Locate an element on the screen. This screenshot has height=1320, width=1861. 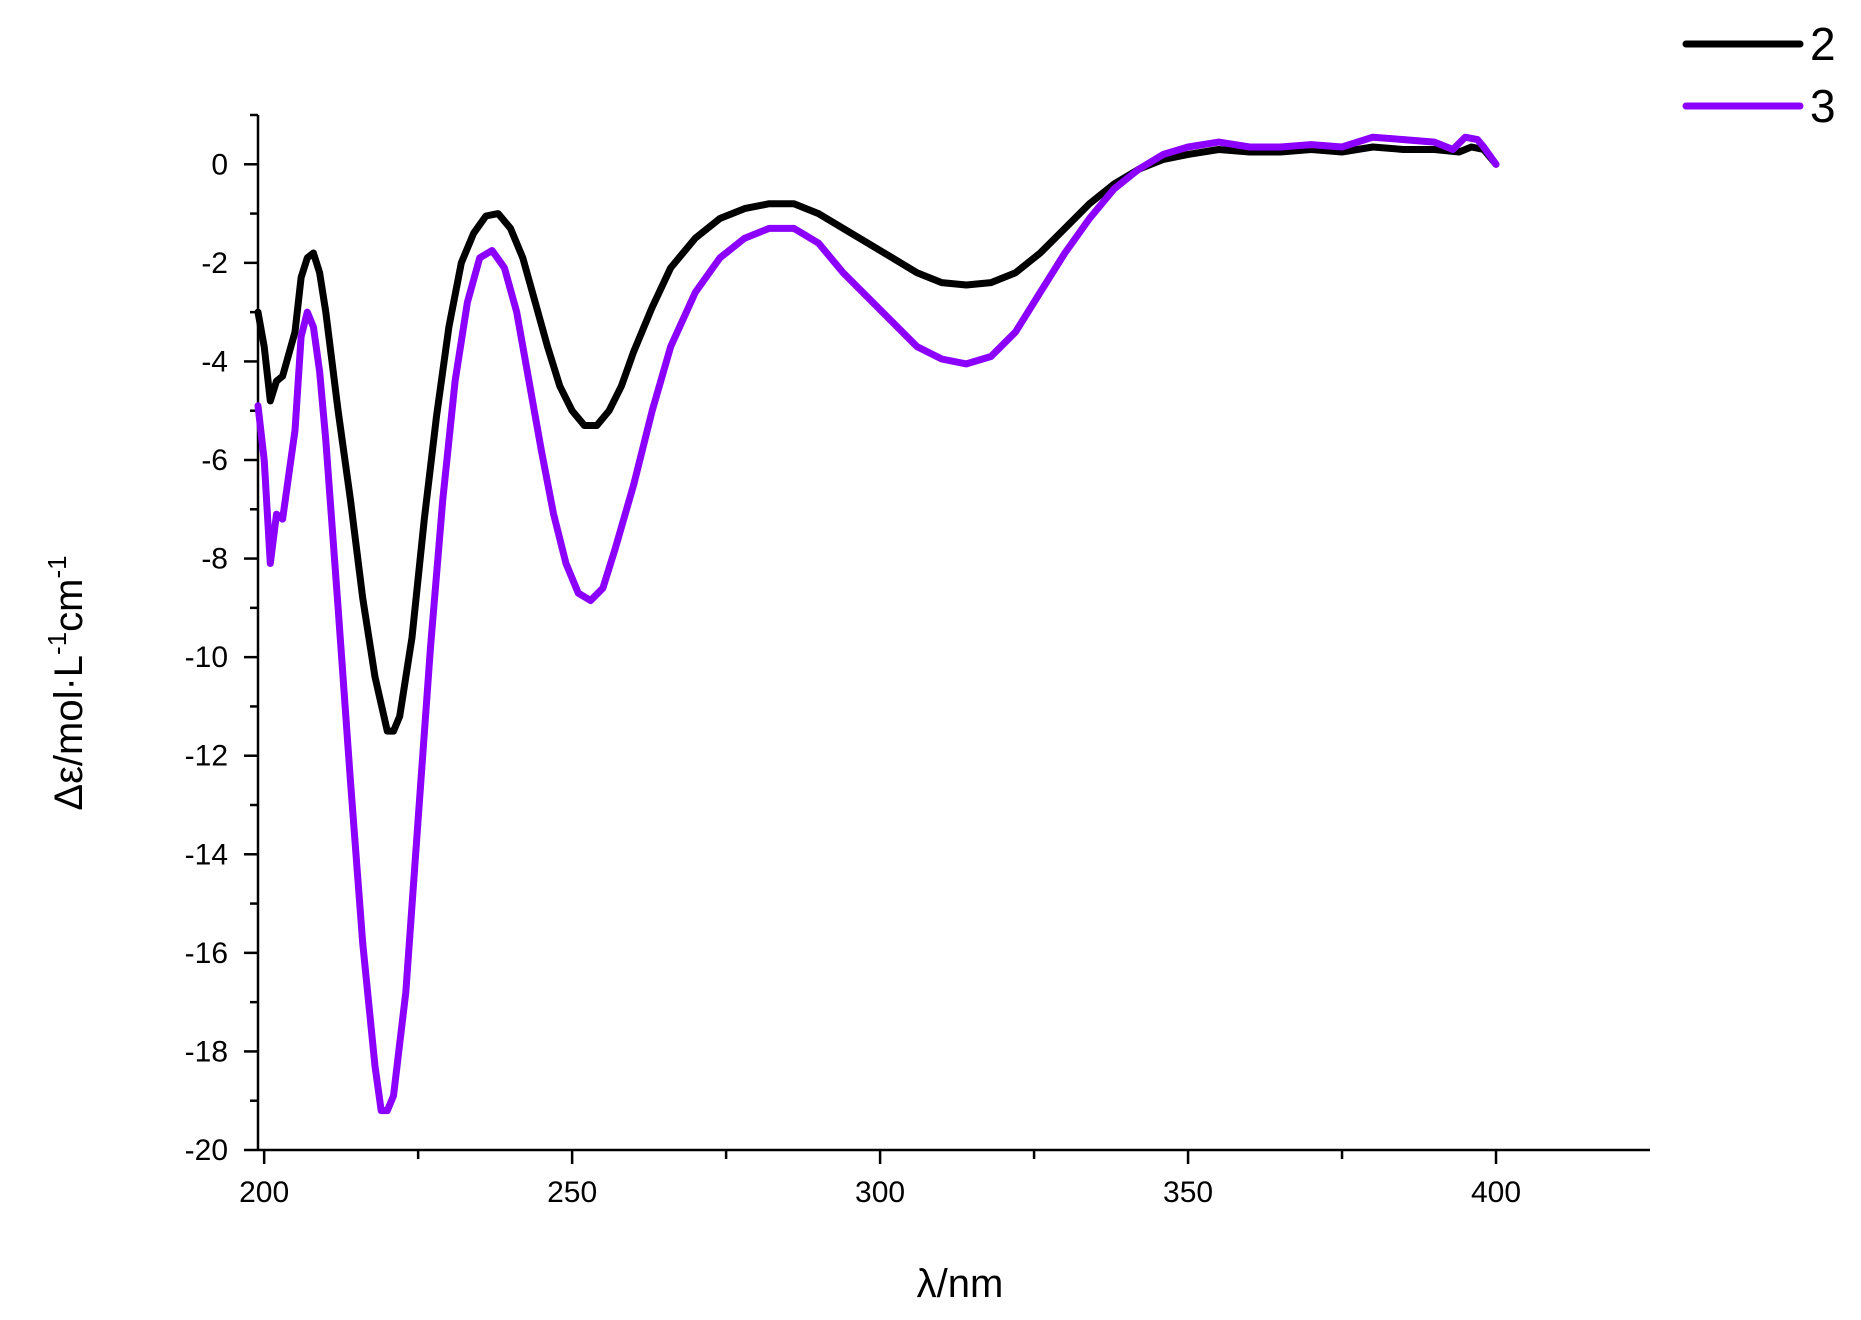
y-axis-title-main: Δε/mol·L is located at coordinates (69, 733).